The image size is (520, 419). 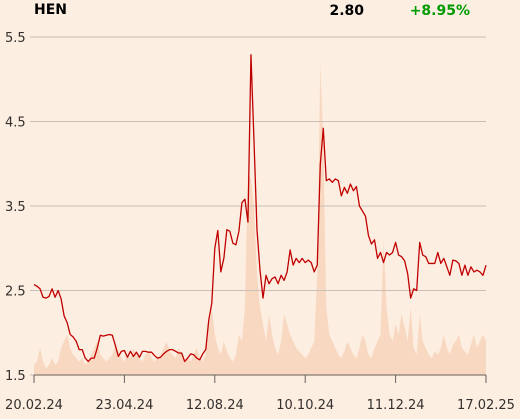 I want to click on x-tick-label: 11.12.24, so click(x=396, y=405).